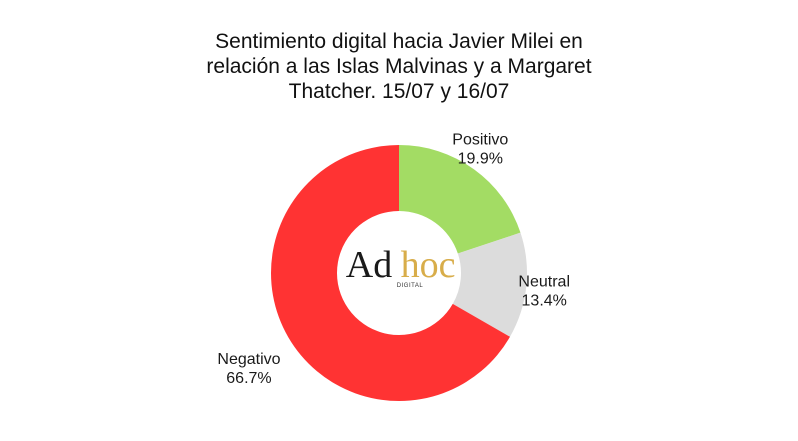 This screenshot has width=798, height=441. I want to click on slice-value-negativo: 66.7%, so click(248, 378).